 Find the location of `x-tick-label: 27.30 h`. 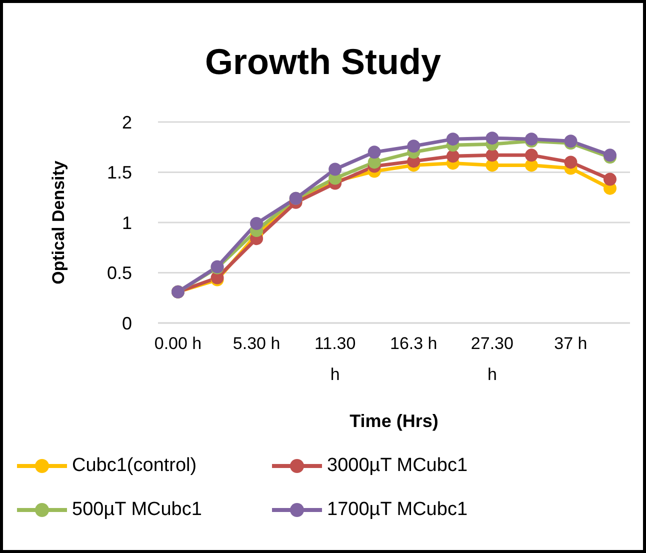

x-tick-label: 27.30 h is located at coordinates (492, 359).